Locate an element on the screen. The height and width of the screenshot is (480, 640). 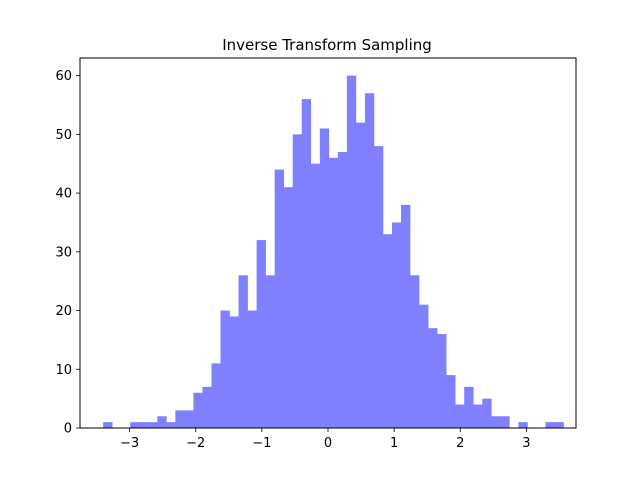
chart-title: Inverse Transform Sampling is located at coordinates (327, 45).